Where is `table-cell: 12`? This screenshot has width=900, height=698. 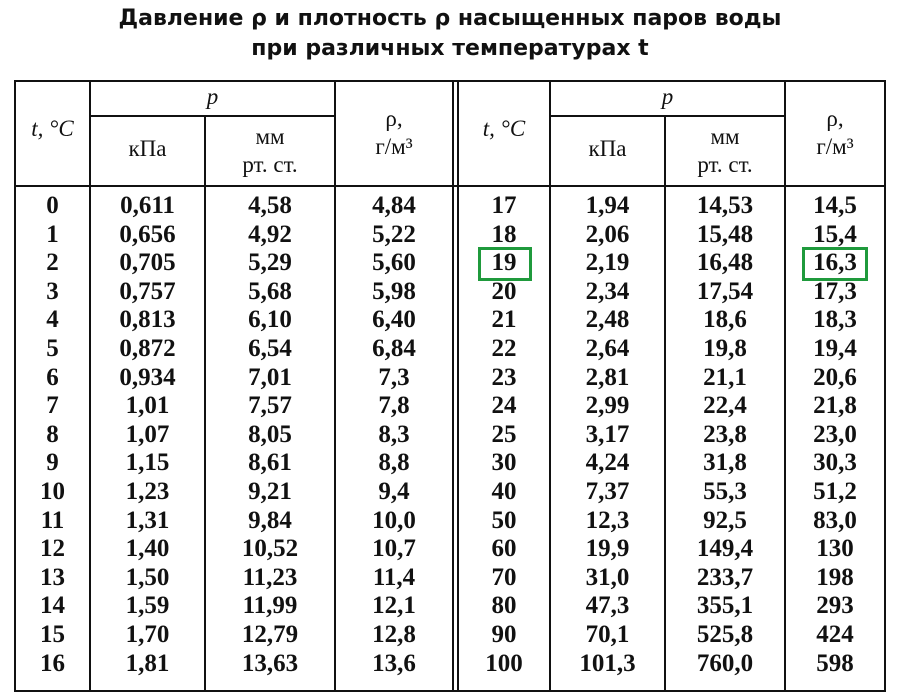
table-cell: 12 is located at coordinates (52, 549).